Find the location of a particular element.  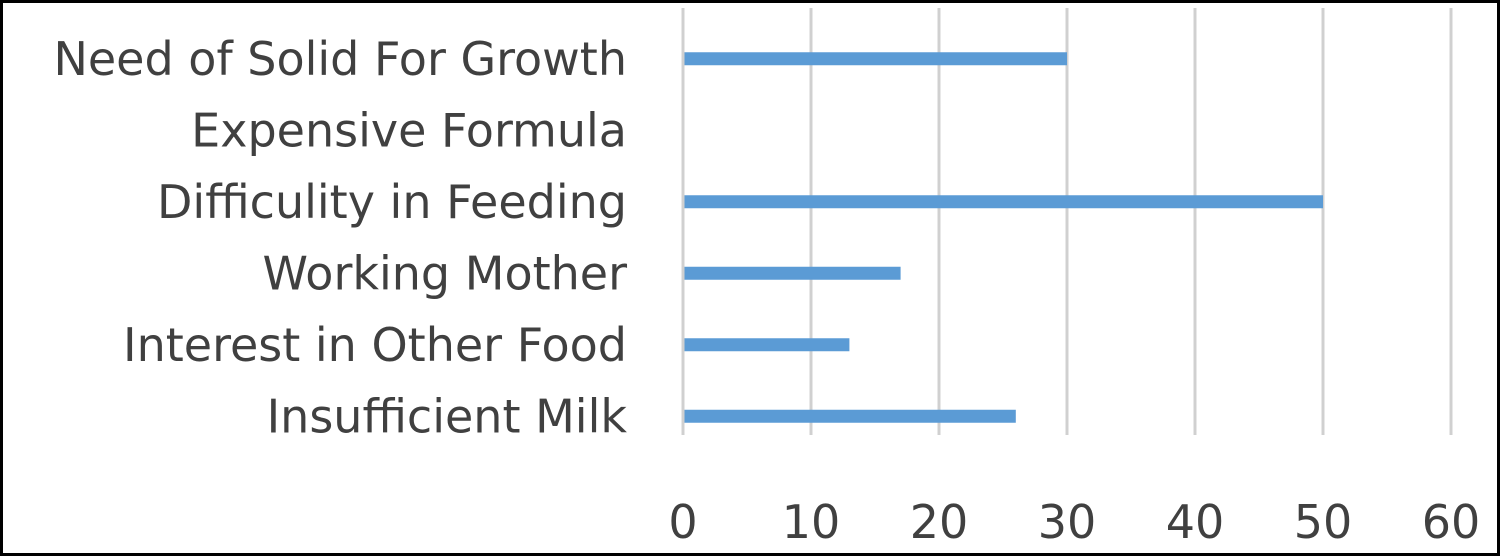

x-tick-label-60: 60 is located at coordinates (1451, 522).